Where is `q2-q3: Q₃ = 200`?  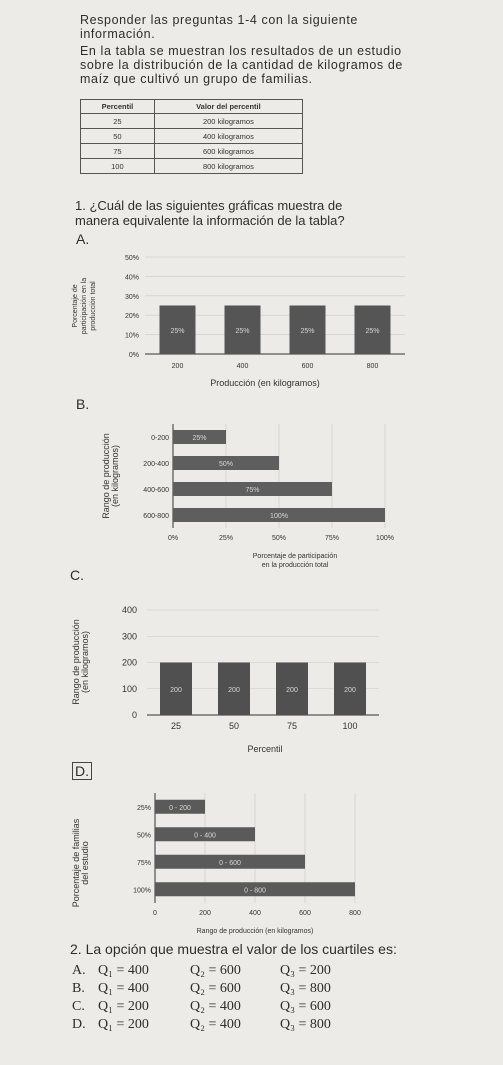
q2-q3: Q₃ = 200 is located at coordinates (305, 970).